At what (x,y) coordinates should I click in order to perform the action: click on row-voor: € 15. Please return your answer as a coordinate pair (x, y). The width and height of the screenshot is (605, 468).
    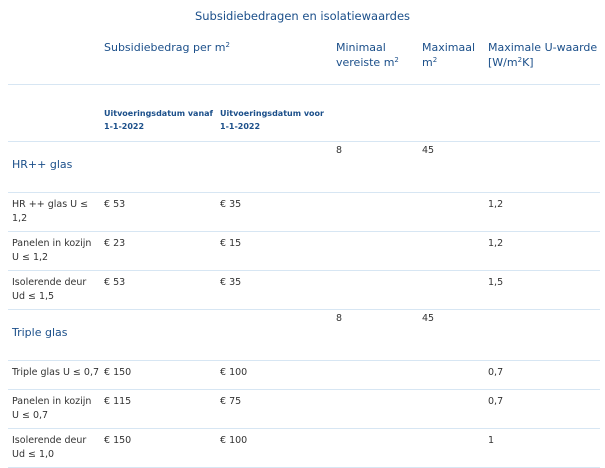
    Looking at the image, I should click on (231, 243).